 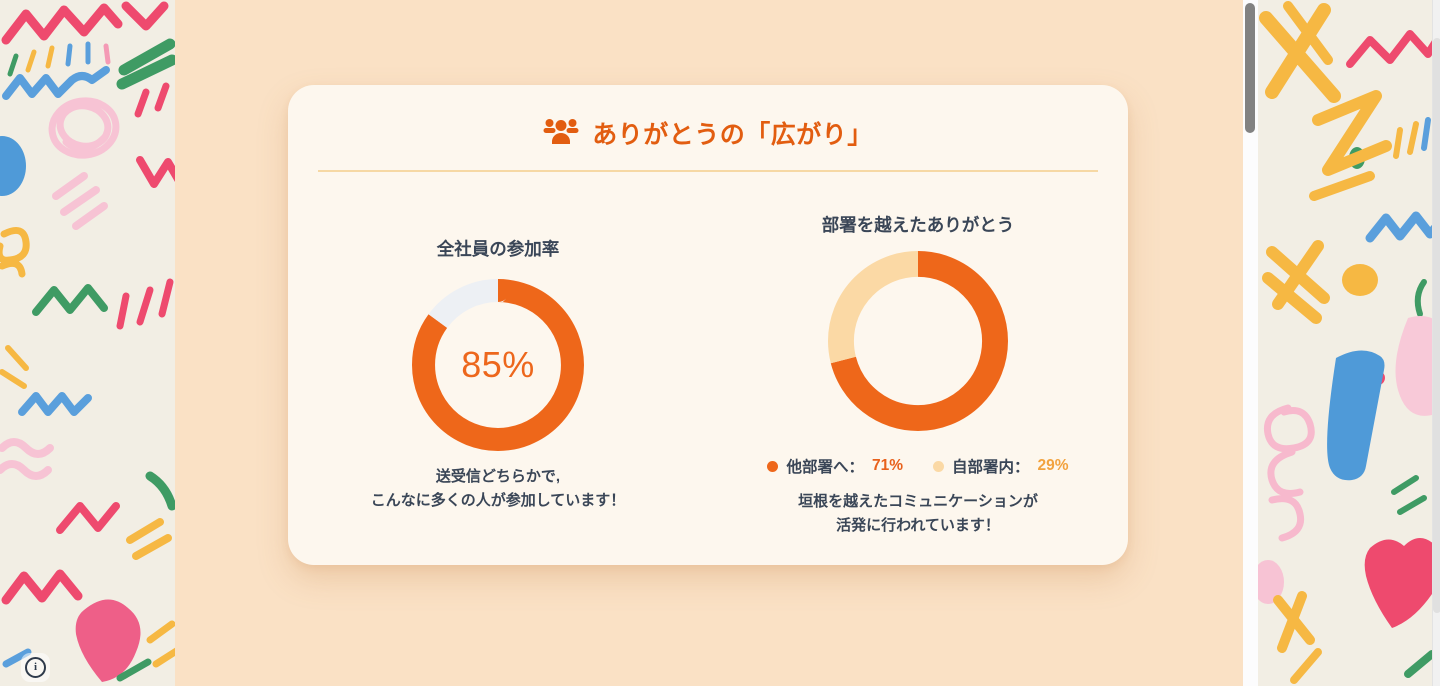 What do you see at coordinates (498, 488) in the screenshot?
I see `caption-participation: 送受信どちらかで, こんなに多くの人が参加しています！` at bounding box center [498, 488].